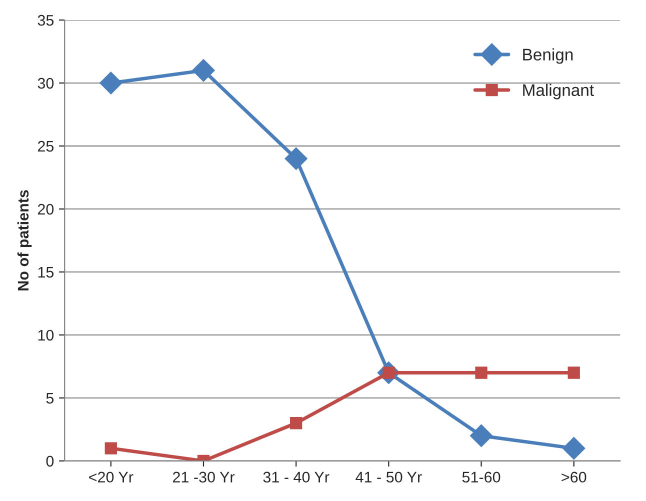  Describe the element at coordinates (481, 477) in the screenshot. I see `x-tick-label: 51-60` at that location.